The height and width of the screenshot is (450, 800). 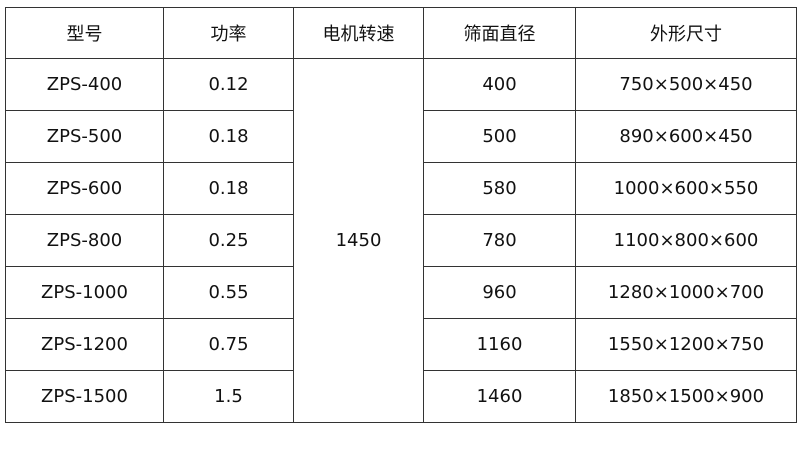 I want to click on cell-size: 890×600×450, so click(x=686, y=136).